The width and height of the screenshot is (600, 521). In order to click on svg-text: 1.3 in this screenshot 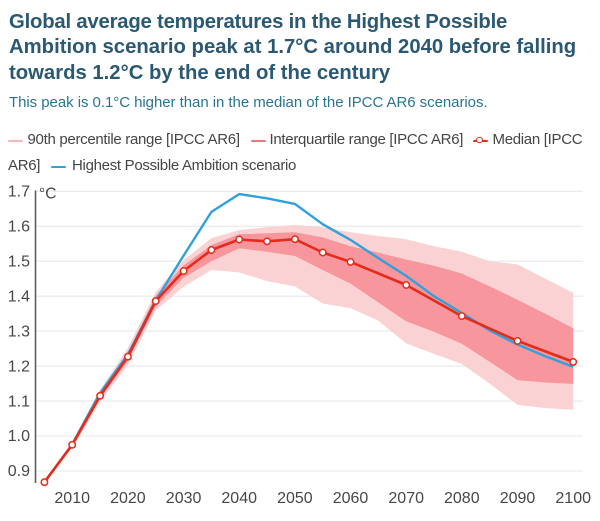, I will do `click(19, 331)`.